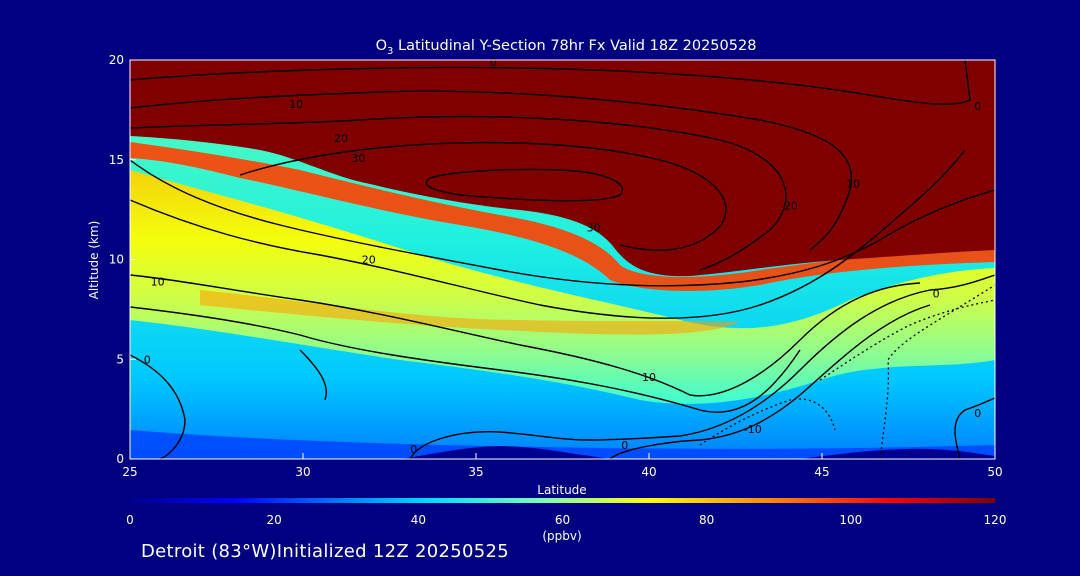  What do you see at coordinates (562, 444) in the screenshot?
I see `surface-blue-layer` at bounding box center [562, 444].